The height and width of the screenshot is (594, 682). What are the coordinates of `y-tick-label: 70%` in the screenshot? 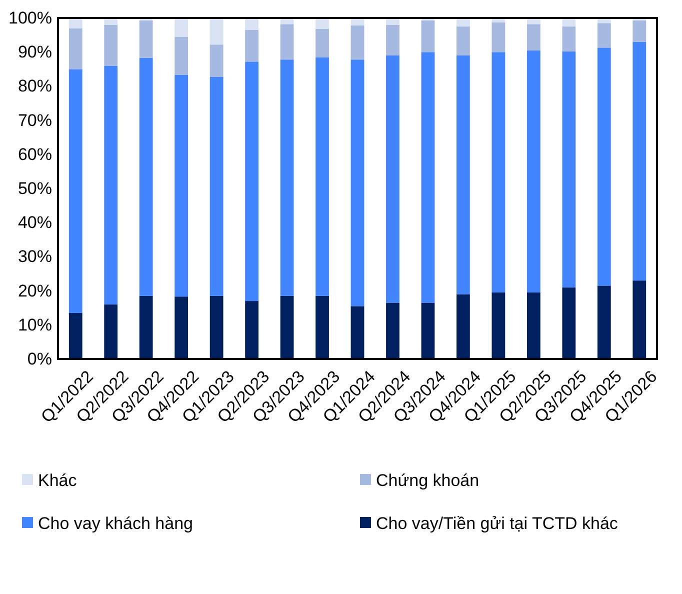 It's located at (35, 120).